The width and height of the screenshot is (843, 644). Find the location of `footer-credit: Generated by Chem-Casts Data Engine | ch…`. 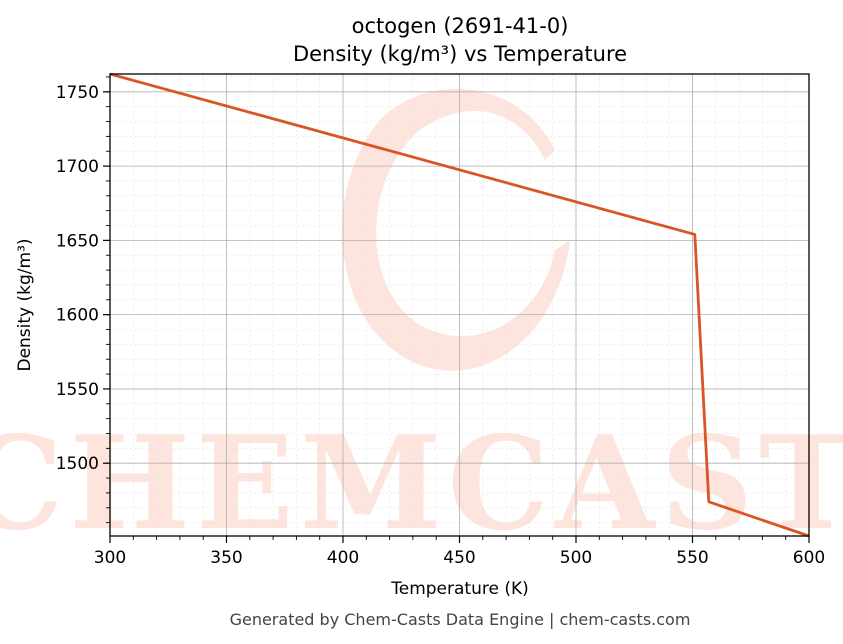

footer-credit: Generated by Chem-Casts Data Engine | ch… is located at coordinates (460, 619).